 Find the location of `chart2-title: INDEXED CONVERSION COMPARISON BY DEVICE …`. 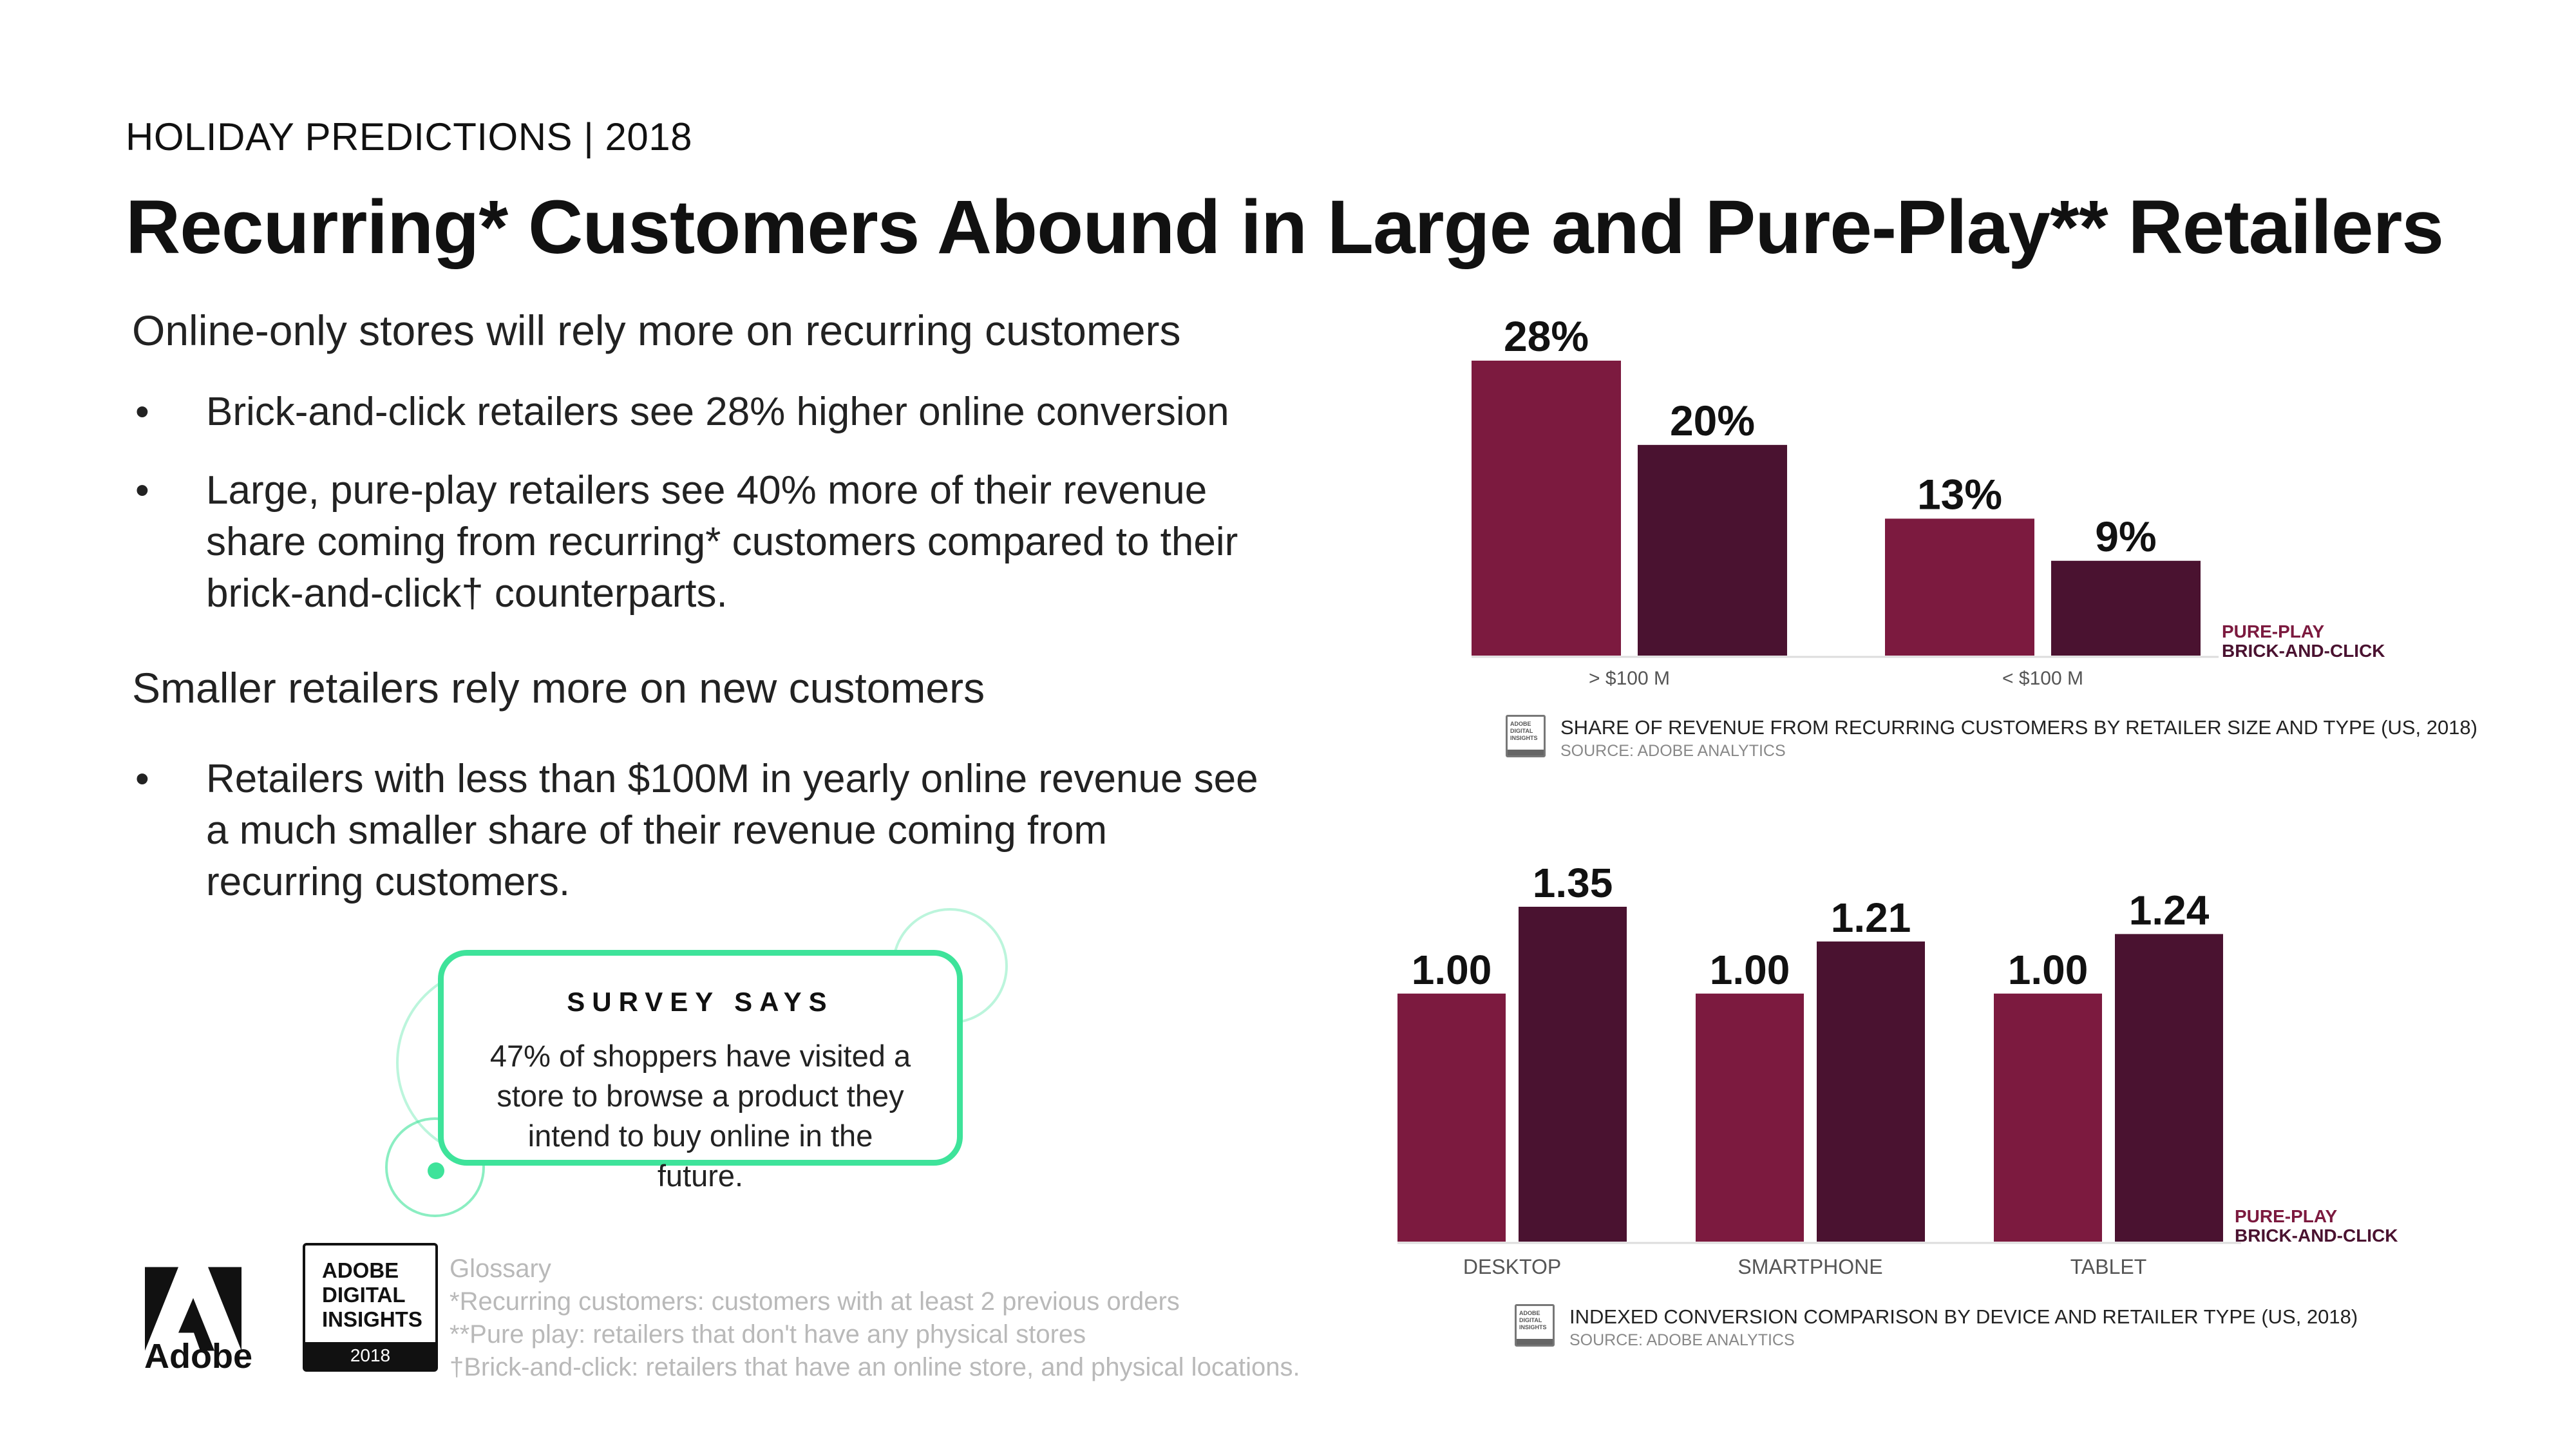

chart2-title: INDEXED CONVERSION COMPARISON BY DEVICE … is located at coordinates (1964, 1317).